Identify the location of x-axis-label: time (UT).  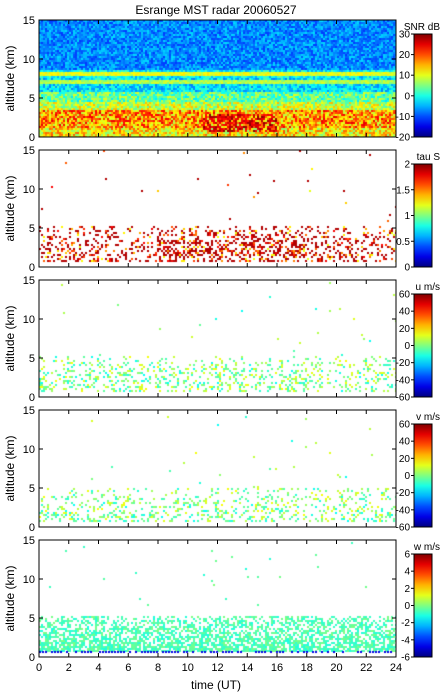
(216, 685).